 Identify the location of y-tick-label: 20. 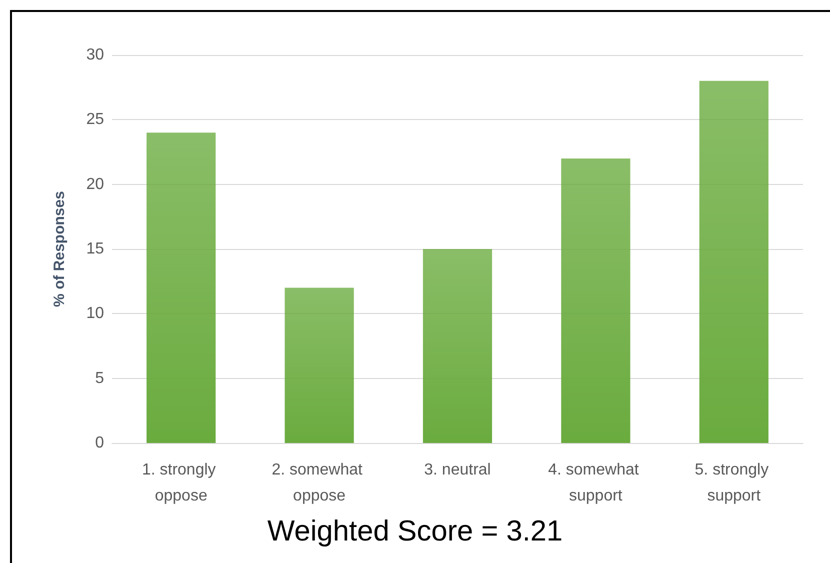
(95, 184).